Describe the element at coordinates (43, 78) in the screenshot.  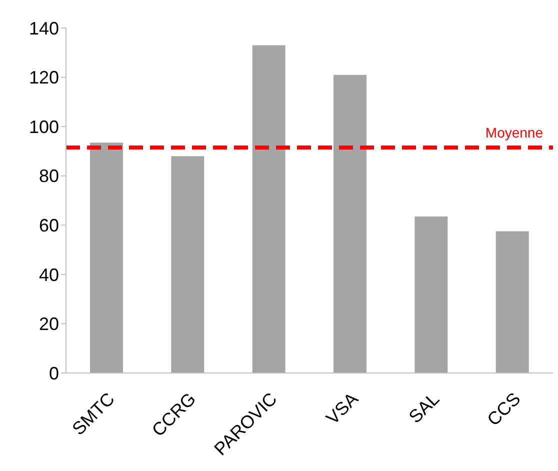
I see `y-tick-label: 120` at that location.